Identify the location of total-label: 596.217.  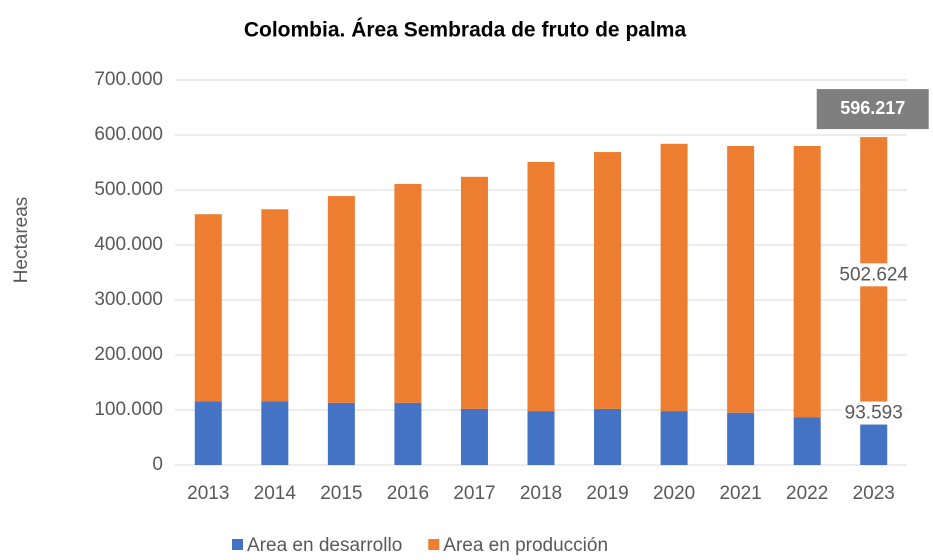
(872, 108).